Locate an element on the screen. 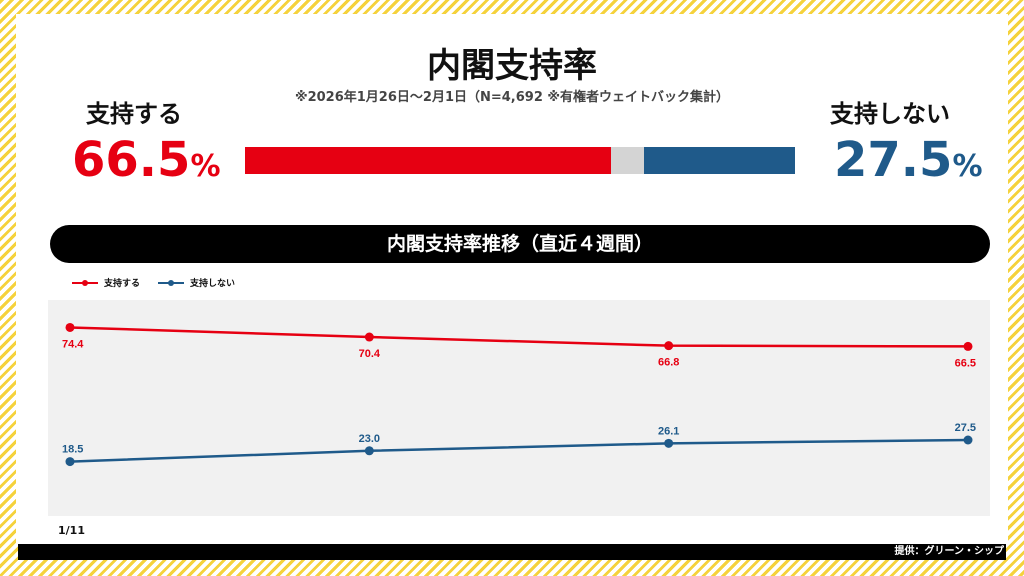 The image size is (1024, 576). first-date-label: 1/11 is located at coordinates (71, 530).